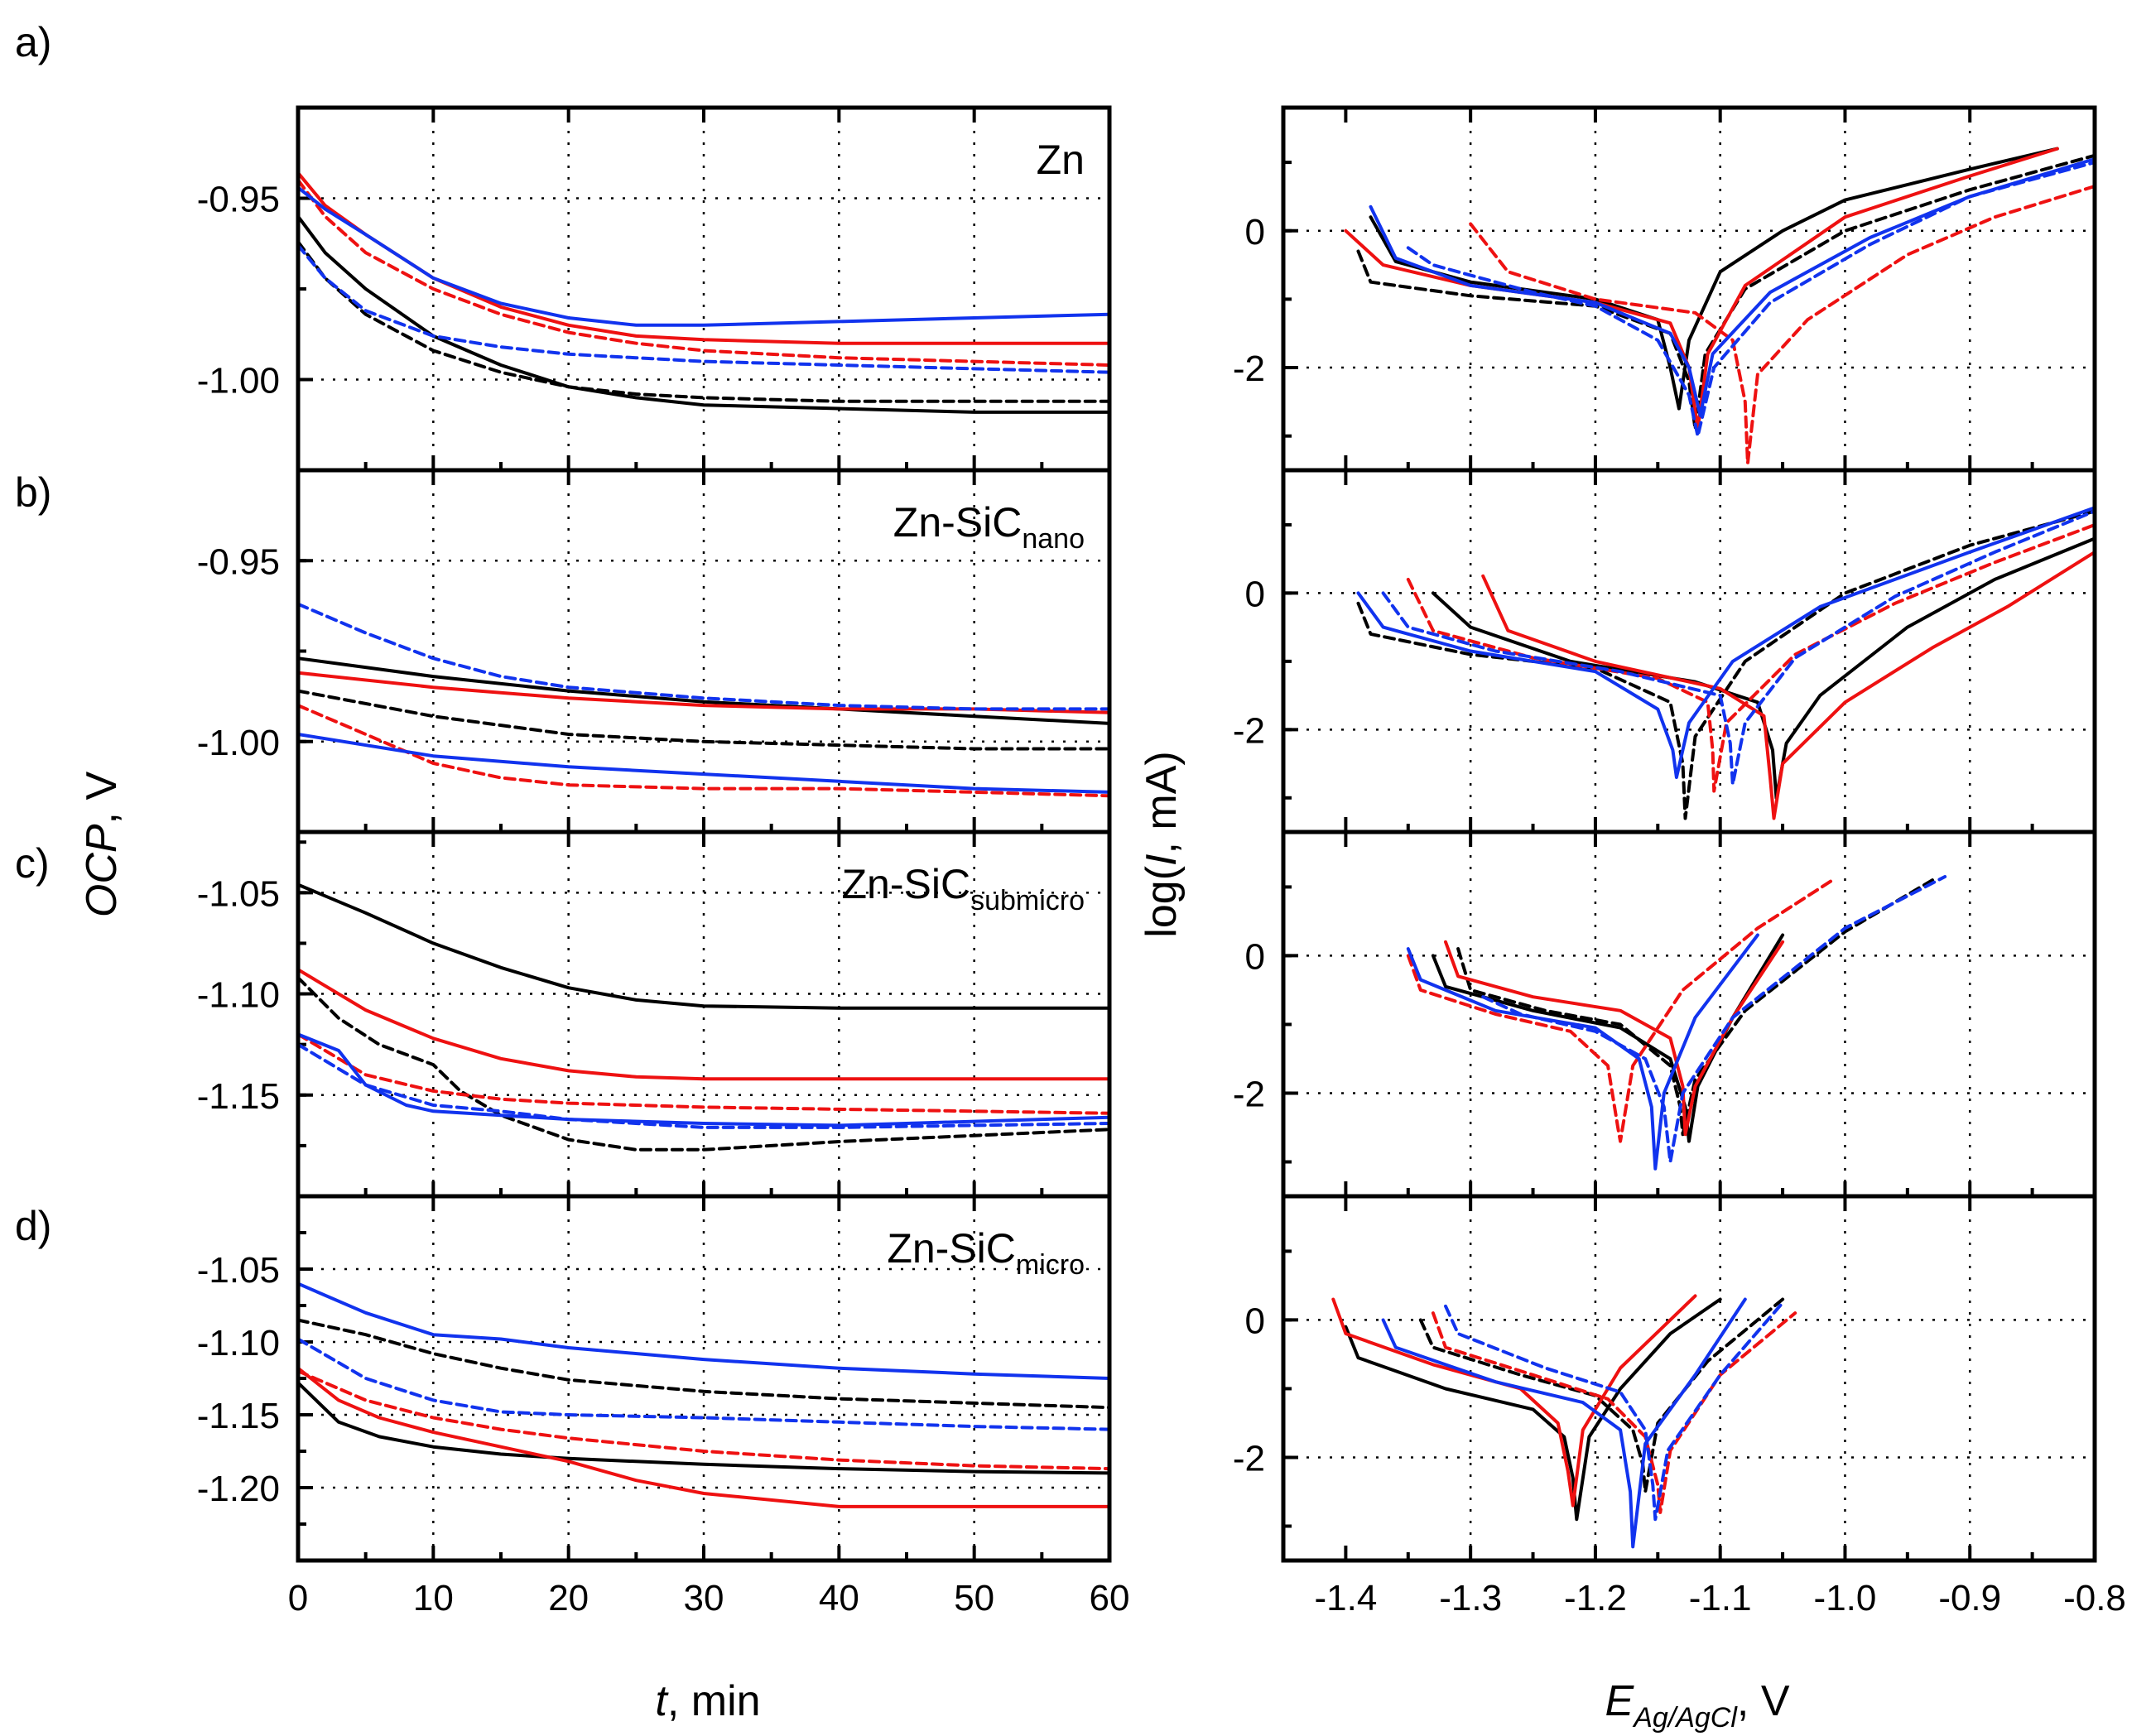 This screenshot has height=1736, width=2151. What do you see at coordinates (1061, 160) in the screenshot?
I see `panel-title: Zn` at bounding box center [1061, 160].